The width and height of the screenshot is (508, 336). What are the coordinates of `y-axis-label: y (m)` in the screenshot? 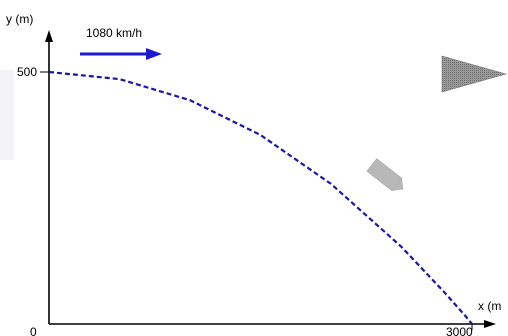 It's located at (19, 19).